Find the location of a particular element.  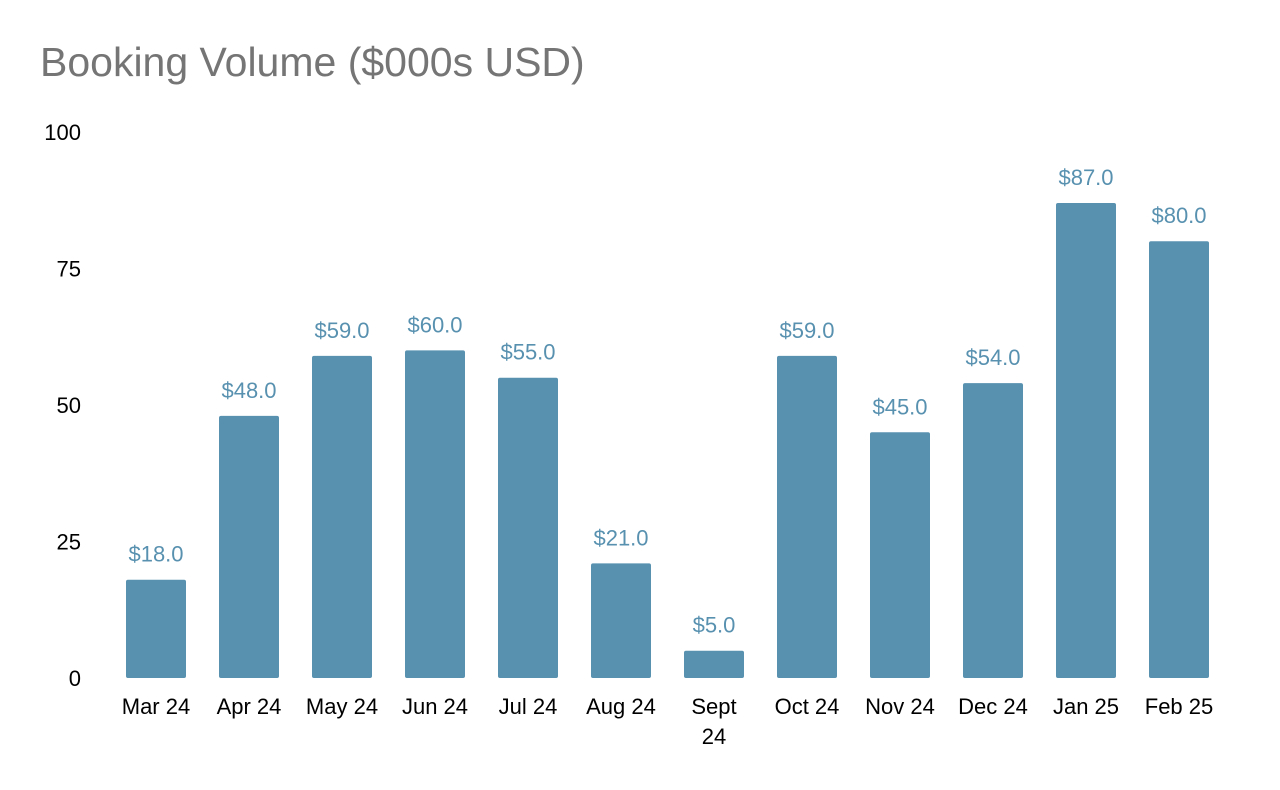

data-label: $45.0 is located at coordinates (899, 406).